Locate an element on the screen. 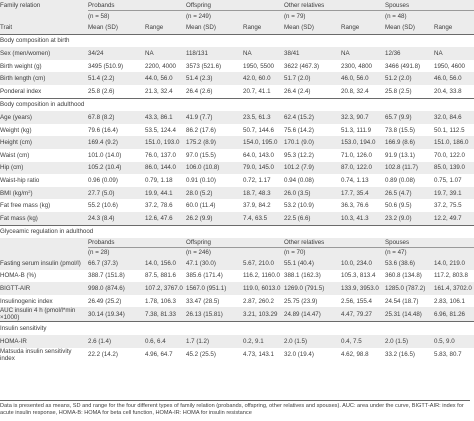 This screenshot has width=474, height=421. section-title: Insulin sensitivity is located at coordinates (237, 328).